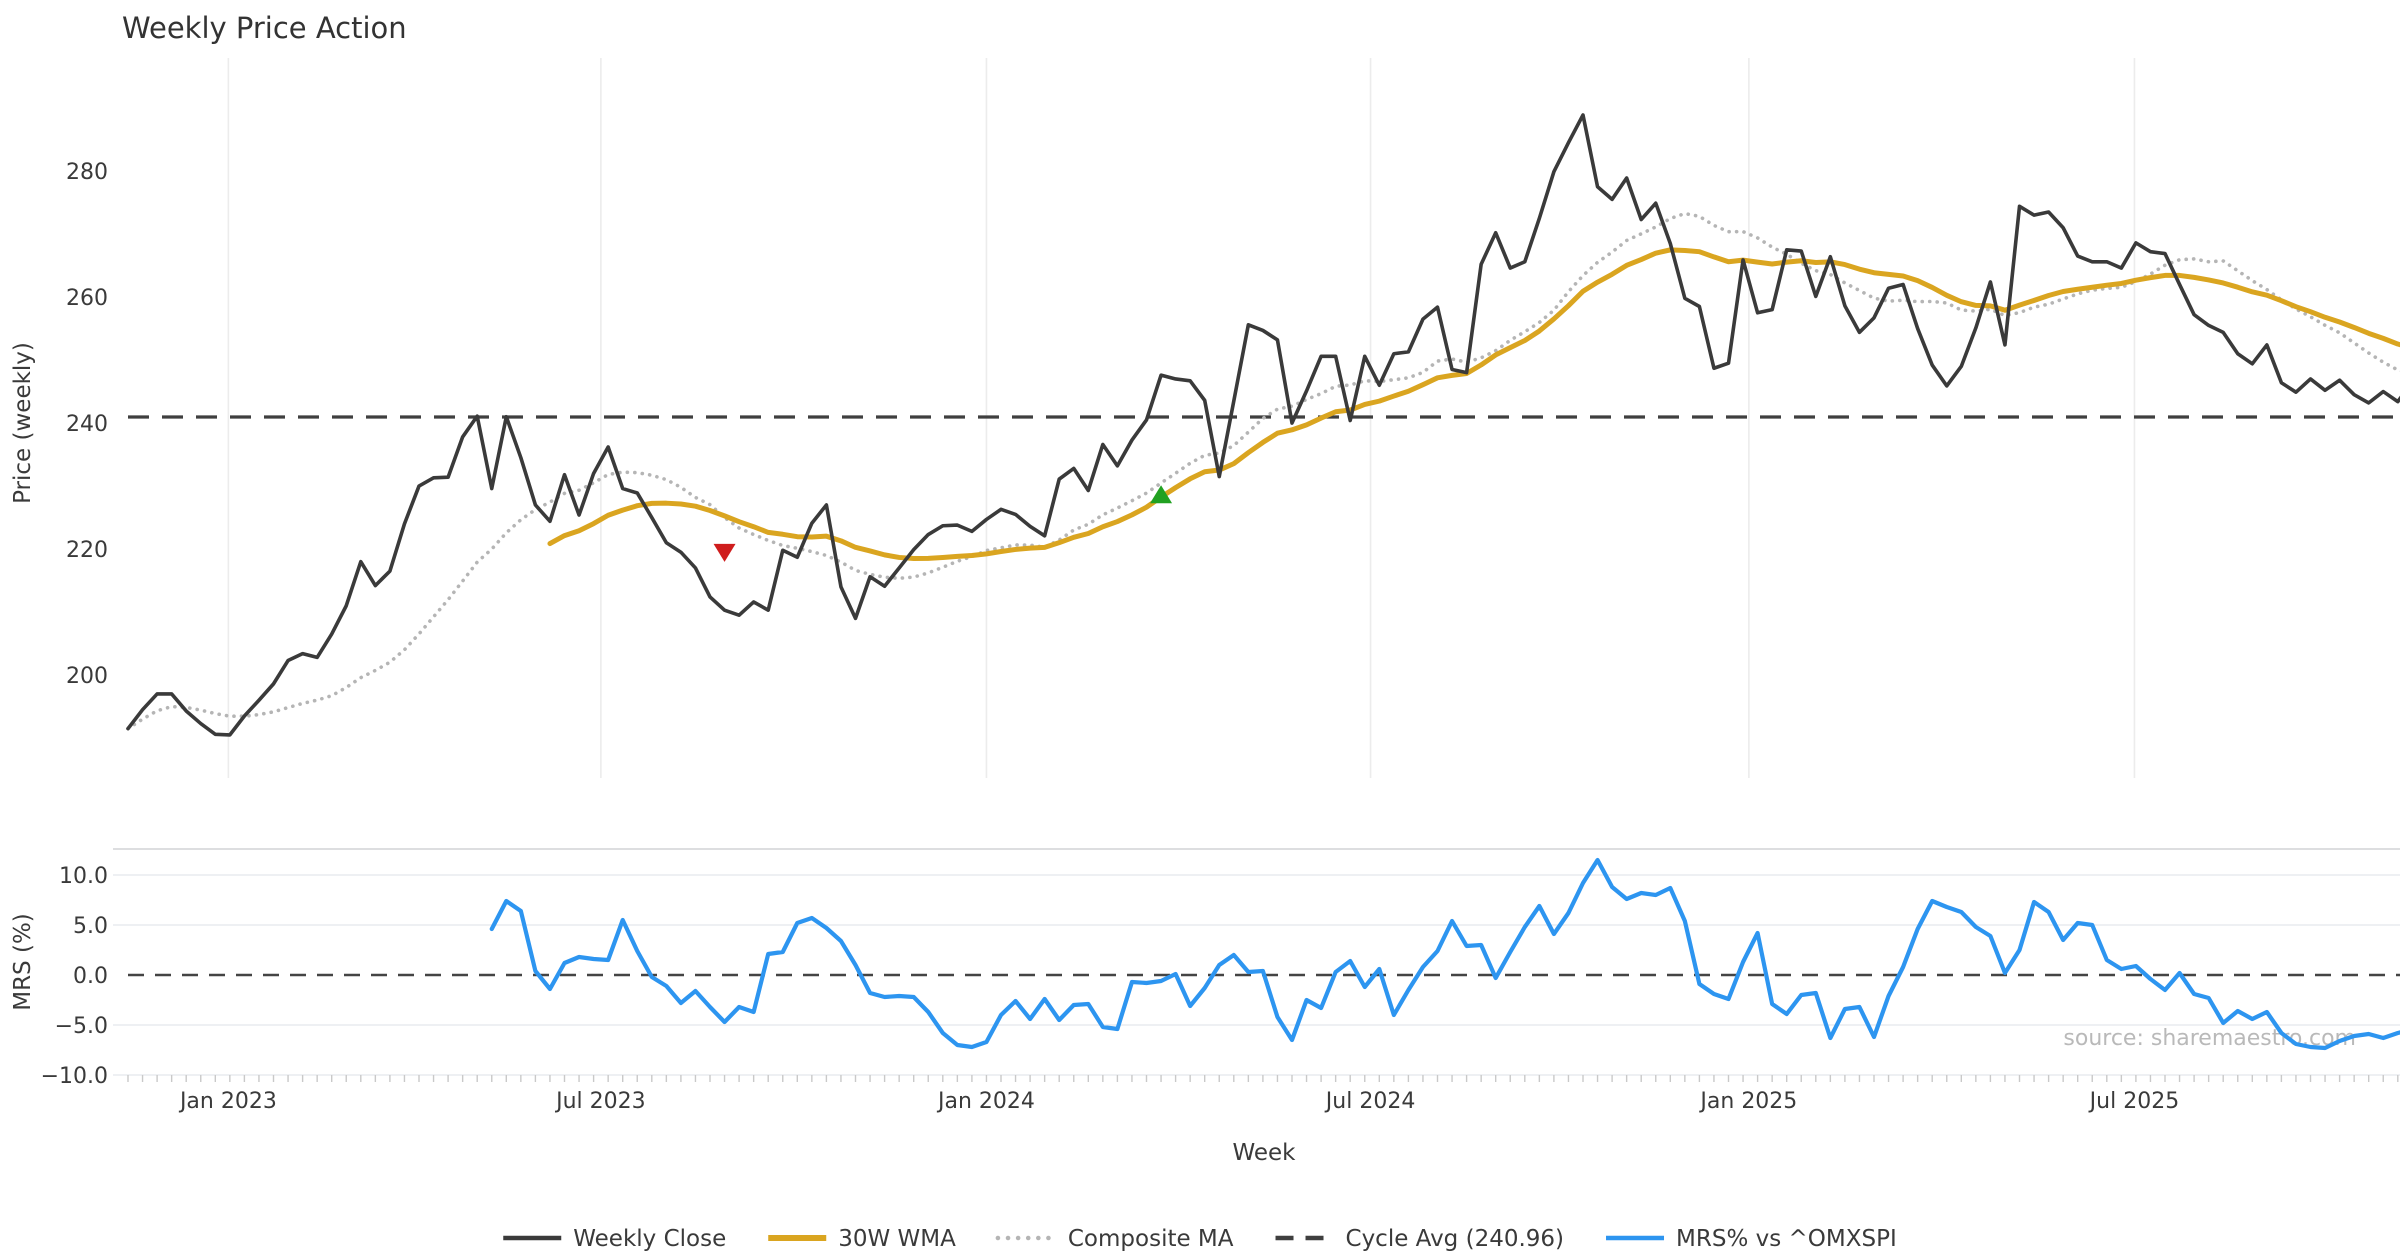 The height and width of the screenshot is (1260, 2400). What do you see at coordinates (90, 976) in the screenshot?
I see `svg-text: 0.0` at bounding box center [90, 976].